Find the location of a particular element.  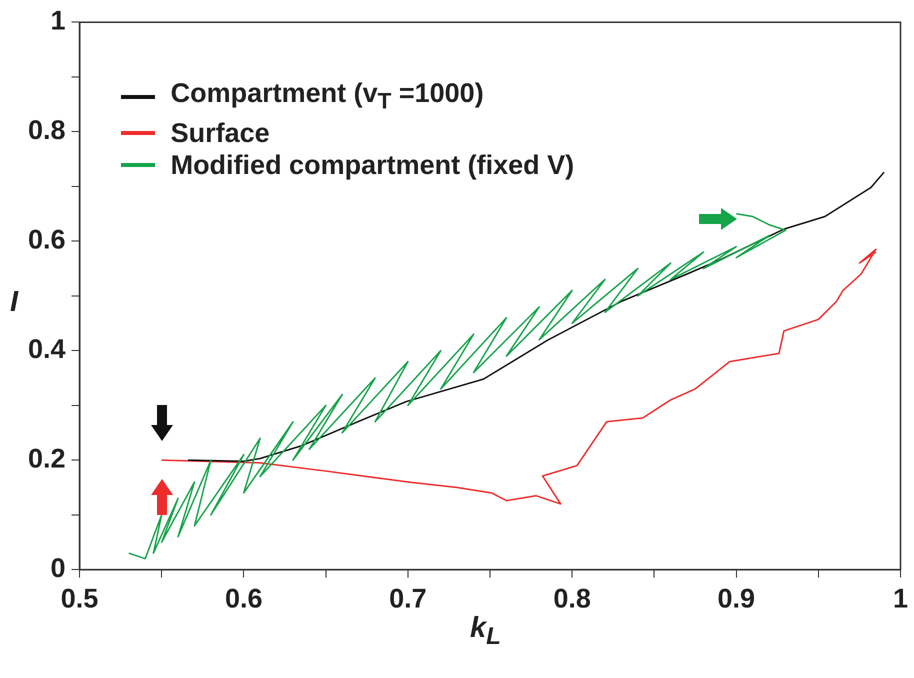

legend-label: Compartment (v$_{T}$ =1000) is located at coordinates (327, 96).